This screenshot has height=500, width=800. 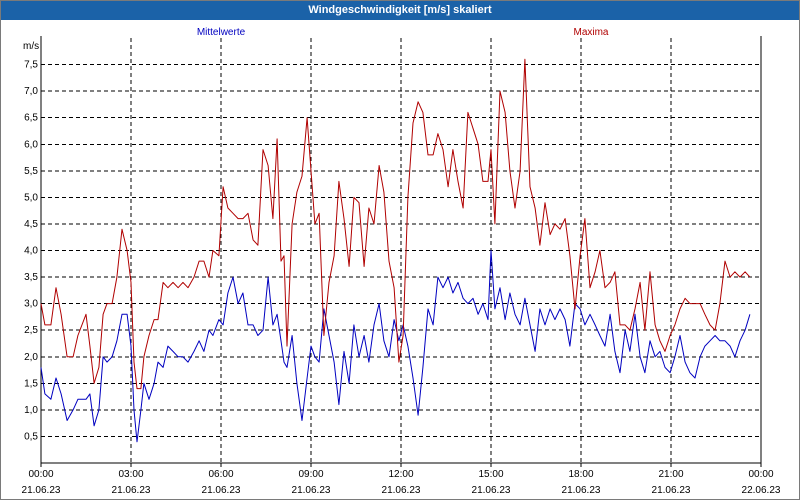 What do you see at coordinates (31, 144) in the screenshot?
I see `y-tick-label: 6,0` at bounding box center [31, 144].